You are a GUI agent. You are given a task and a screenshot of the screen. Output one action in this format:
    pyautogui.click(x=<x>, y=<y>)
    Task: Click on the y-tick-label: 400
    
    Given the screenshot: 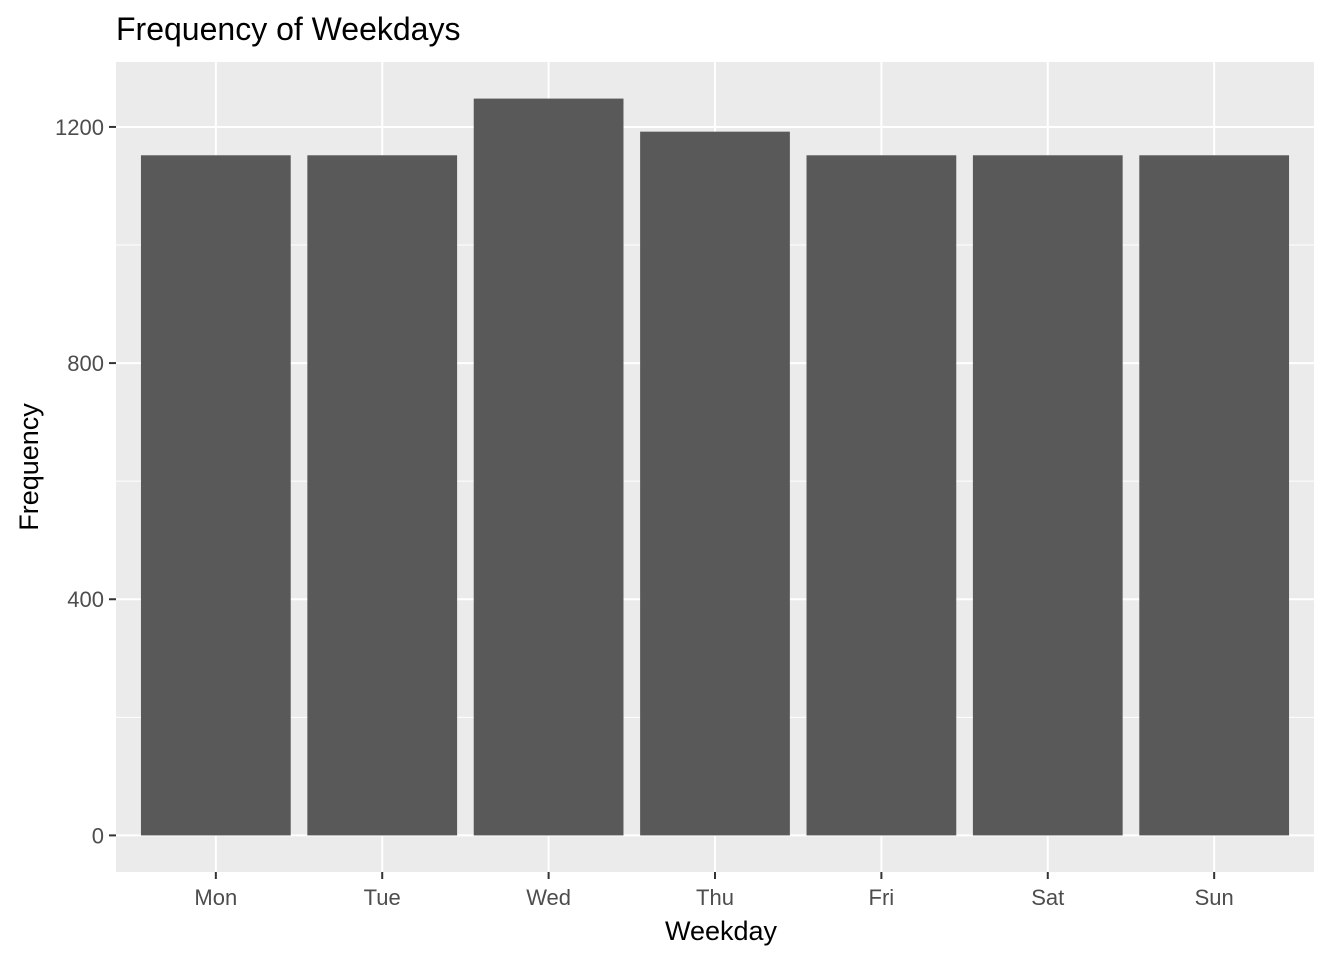 What is the action you would take?
    pyautogui.click(x=85, y=599)
    